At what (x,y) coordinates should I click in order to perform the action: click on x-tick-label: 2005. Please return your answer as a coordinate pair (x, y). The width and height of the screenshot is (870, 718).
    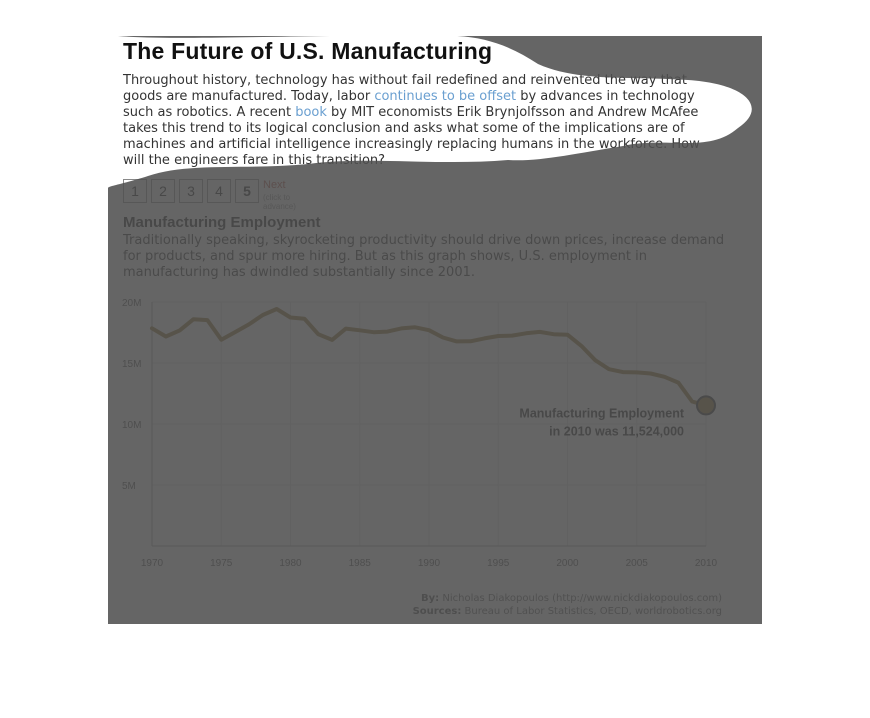
    Looking at the image, I should click on (637, 563).